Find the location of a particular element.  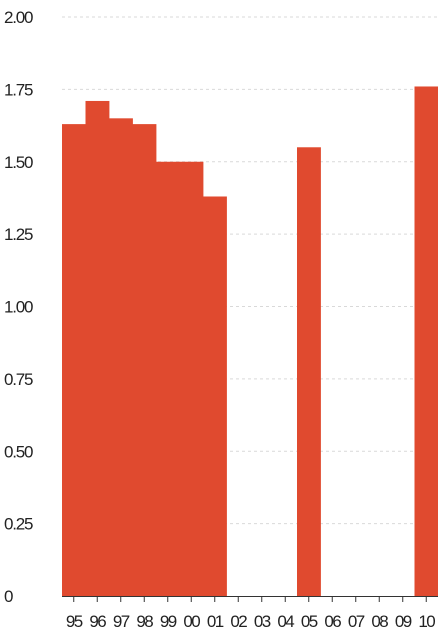

x-tick-label: 99 is located at coordinates (168, 621).